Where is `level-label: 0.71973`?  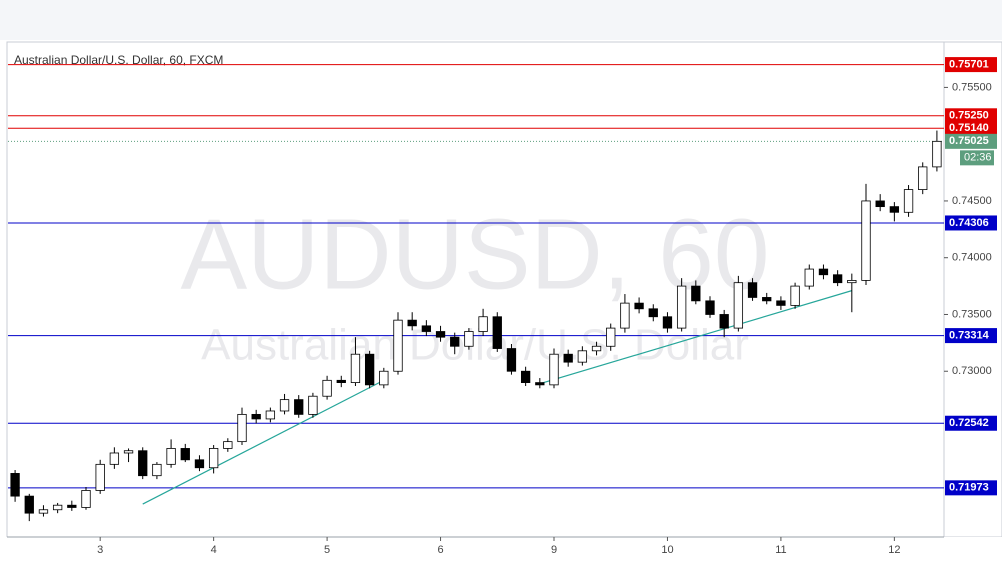 level-label: 0.71973 is located at coordinates (969, 488).